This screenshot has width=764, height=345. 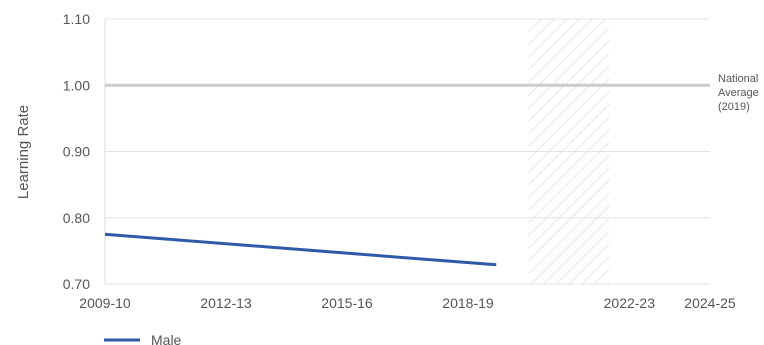 What do you see at coordinates (105, 303) in the screenshot?
I see `x-tick-label: 2009-10` at bounding box center [105, 303].